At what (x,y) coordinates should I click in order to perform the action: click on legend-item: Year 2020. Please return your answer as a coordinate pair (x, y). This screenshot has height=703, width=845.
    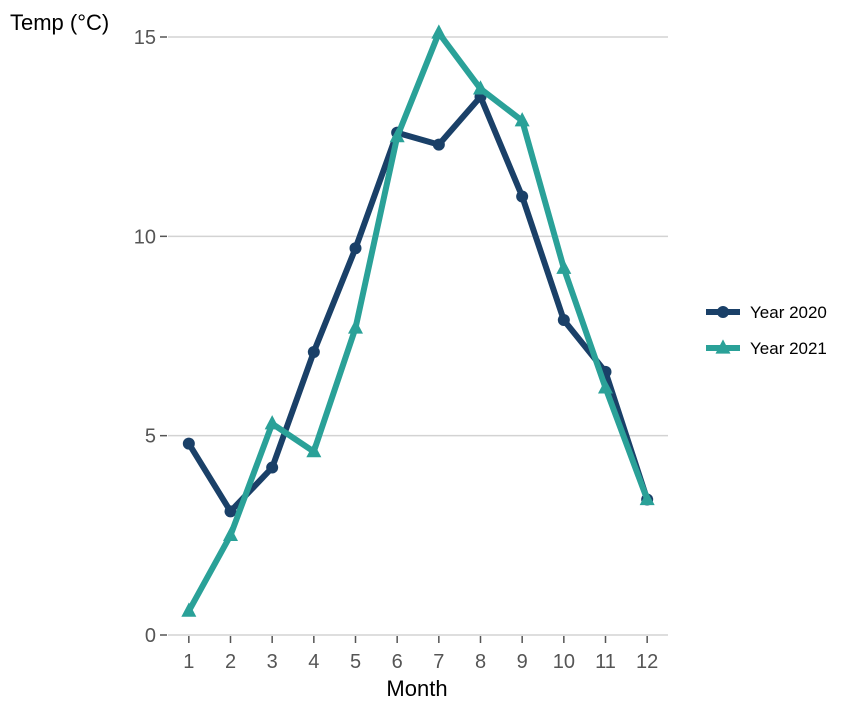
    Looking at the image, I should click on (766, 312).